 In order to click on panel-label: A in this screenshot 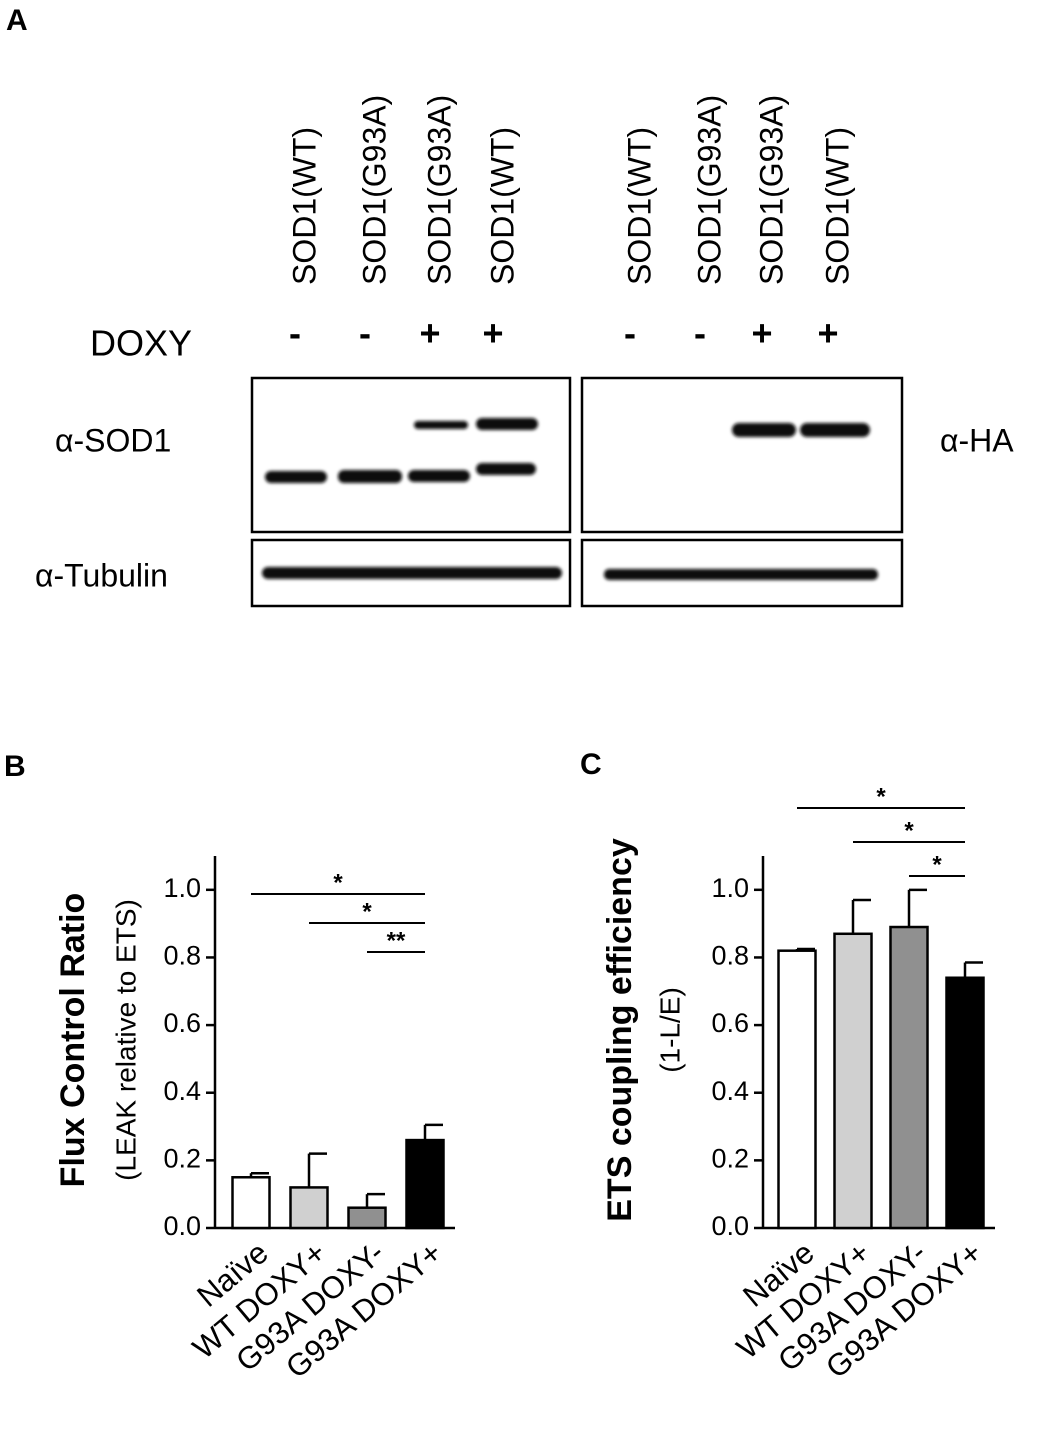, I will do `click(17, 20)`.